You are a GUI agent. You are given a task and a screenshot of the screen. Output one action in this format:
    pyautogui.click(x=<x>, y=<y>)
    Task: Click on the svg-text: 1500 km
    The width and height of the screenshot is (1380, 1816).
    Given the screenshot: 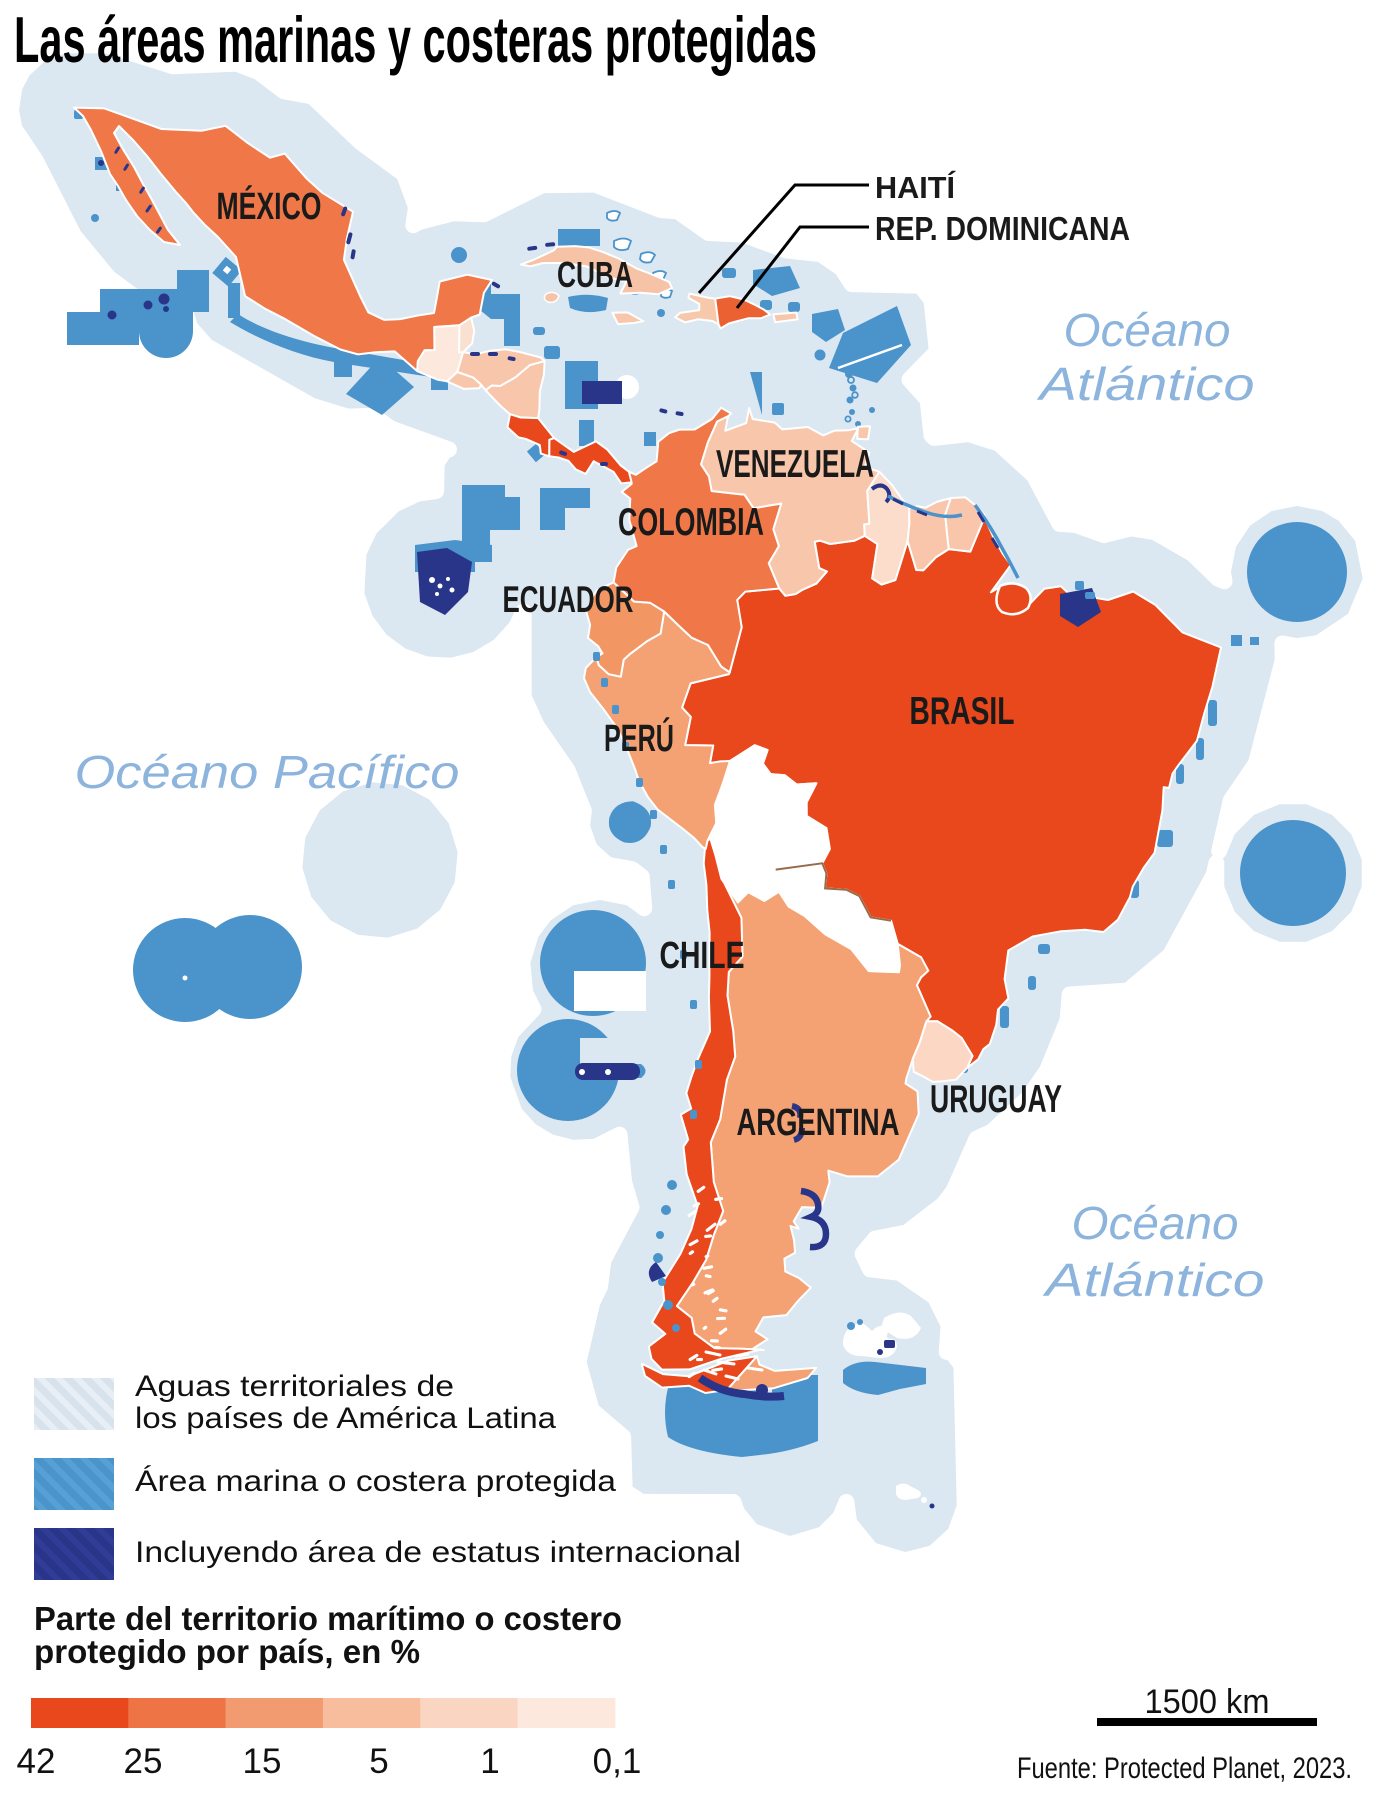 What is the action you would take?
    pyautogui.click(x=1207, y=1702)
    